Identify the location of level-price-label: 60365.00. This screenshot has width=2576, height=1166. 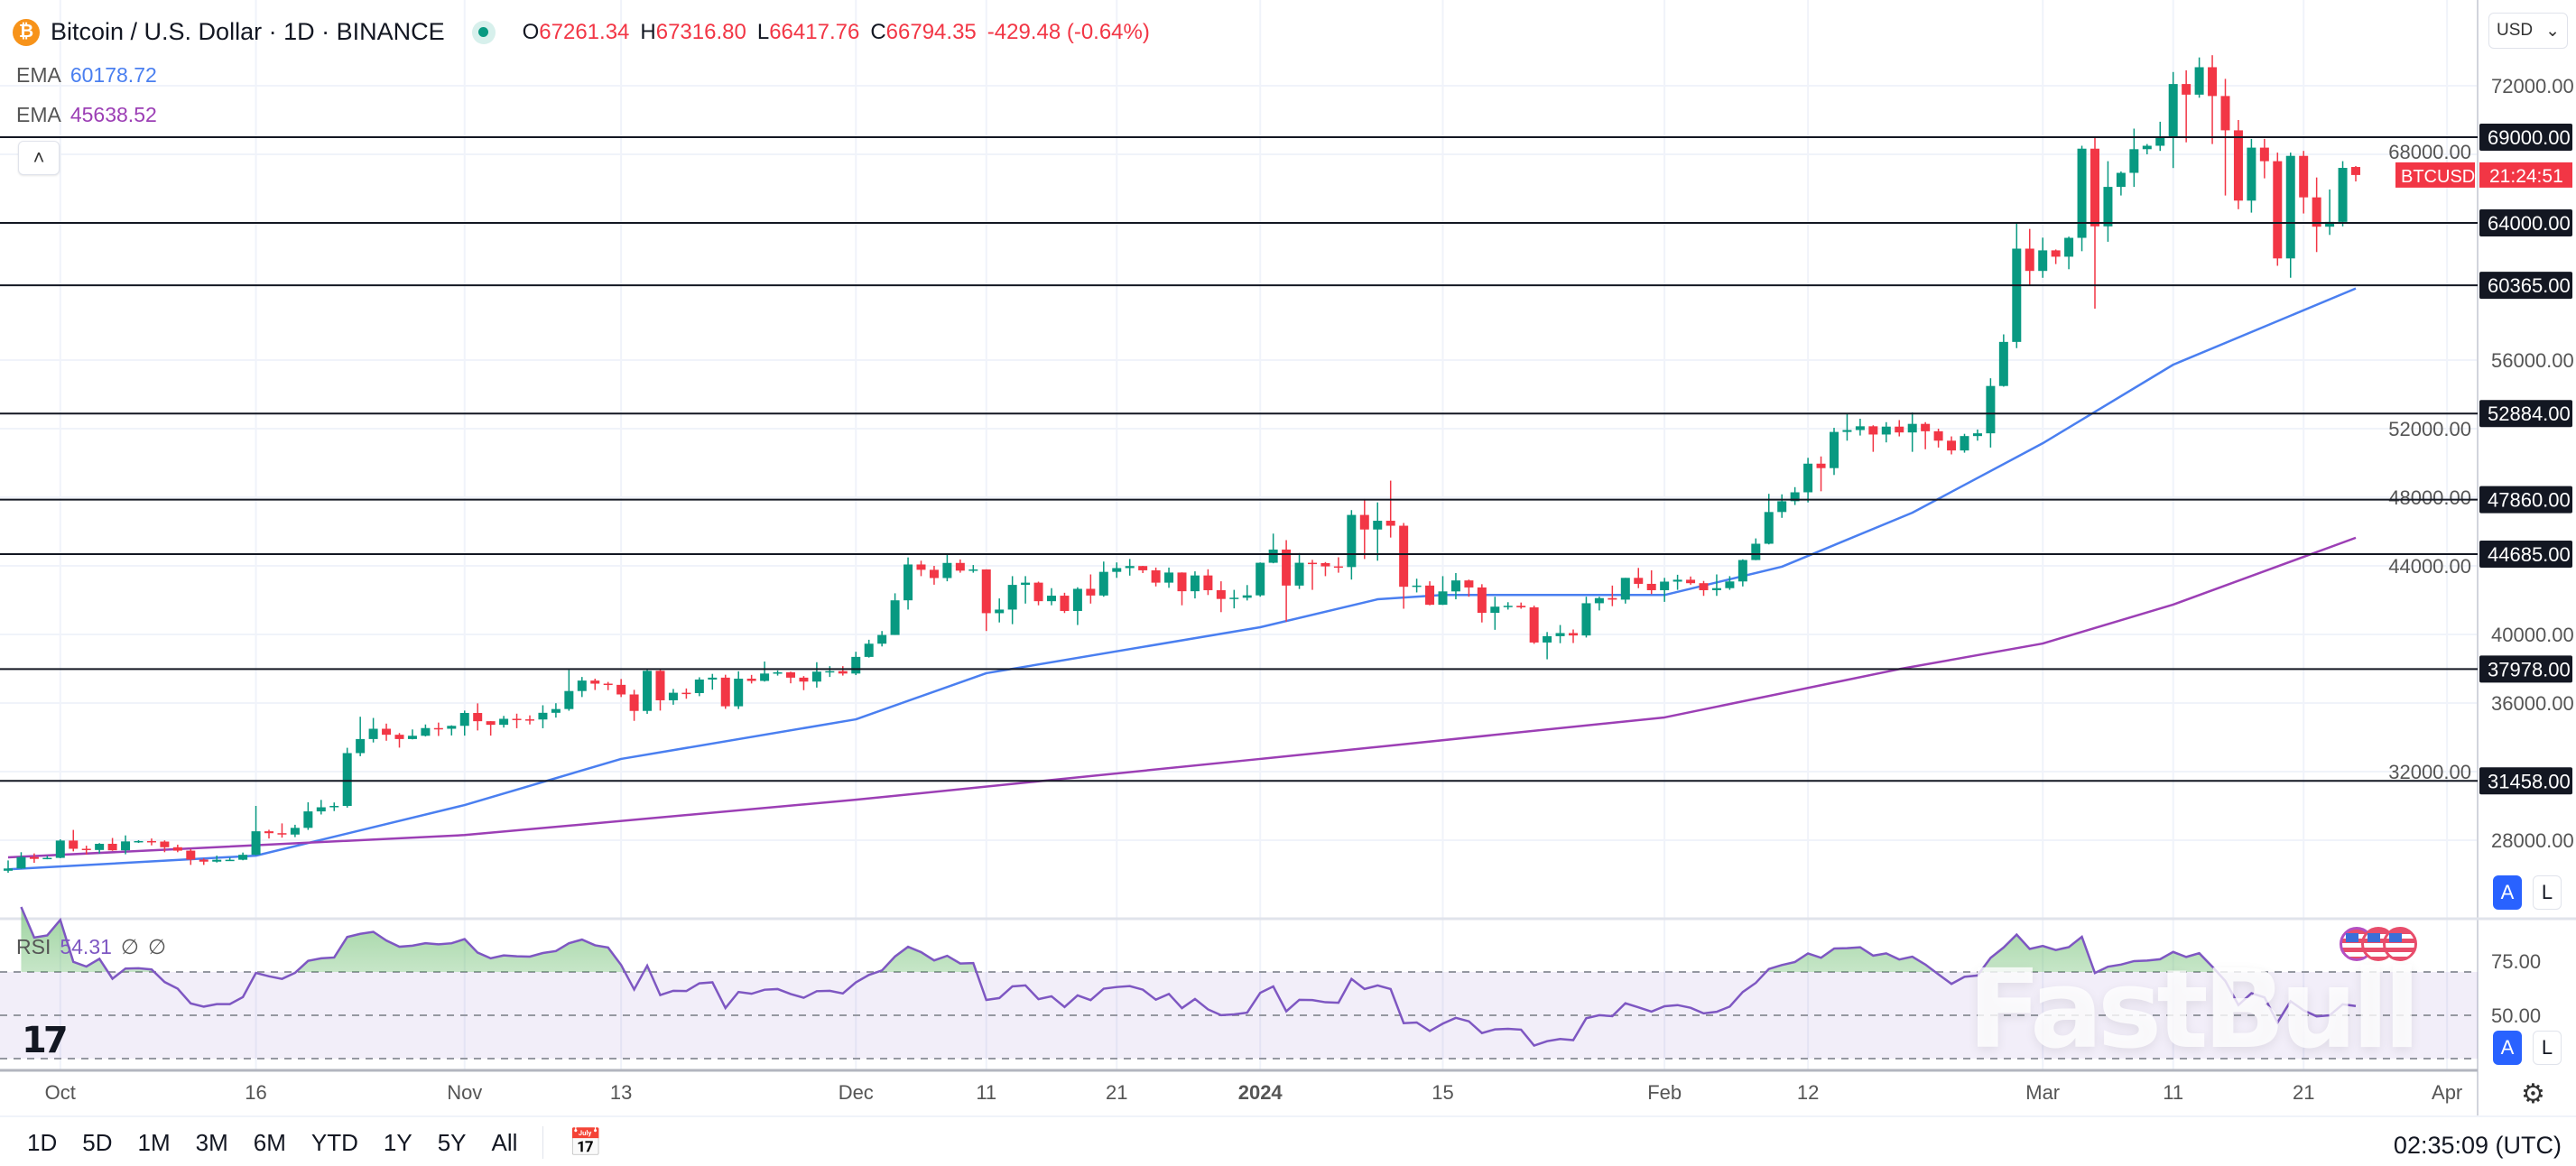
(2530, 285).